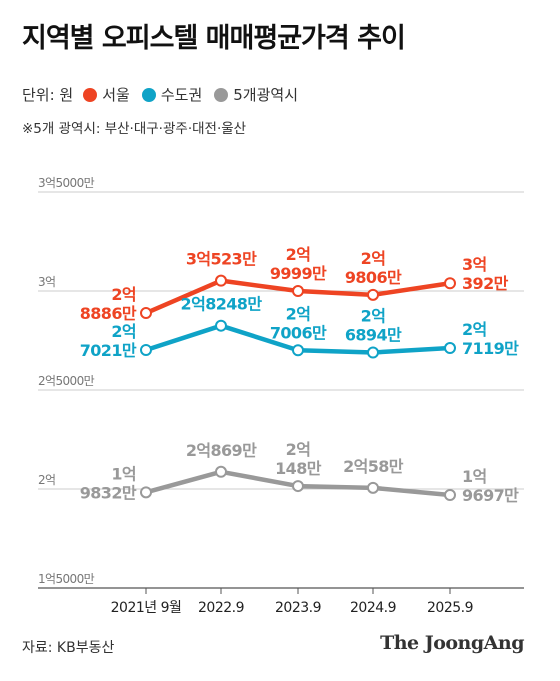 Image resolution: width=560 pixels, height=681 pixels. Describe the element at coordinates (373, 334) in the screenshot. I see `data-label-line: 6894만` at that location.